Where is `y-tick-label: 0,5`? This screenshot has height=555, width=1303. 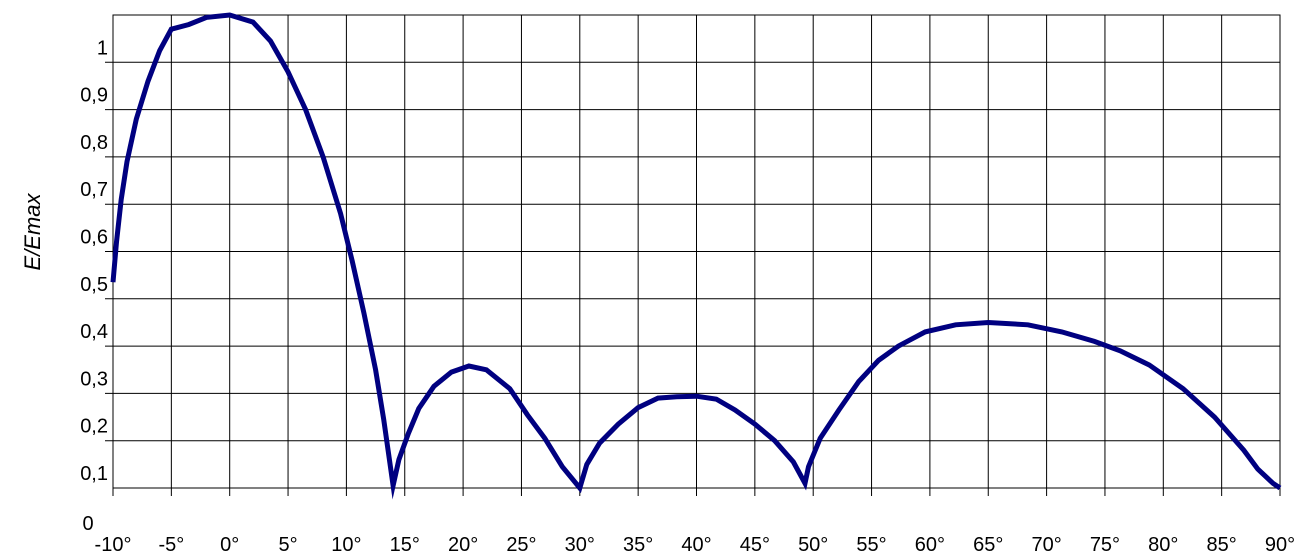 y-tick-label: 0,5 is located at coordinates (94, 285).